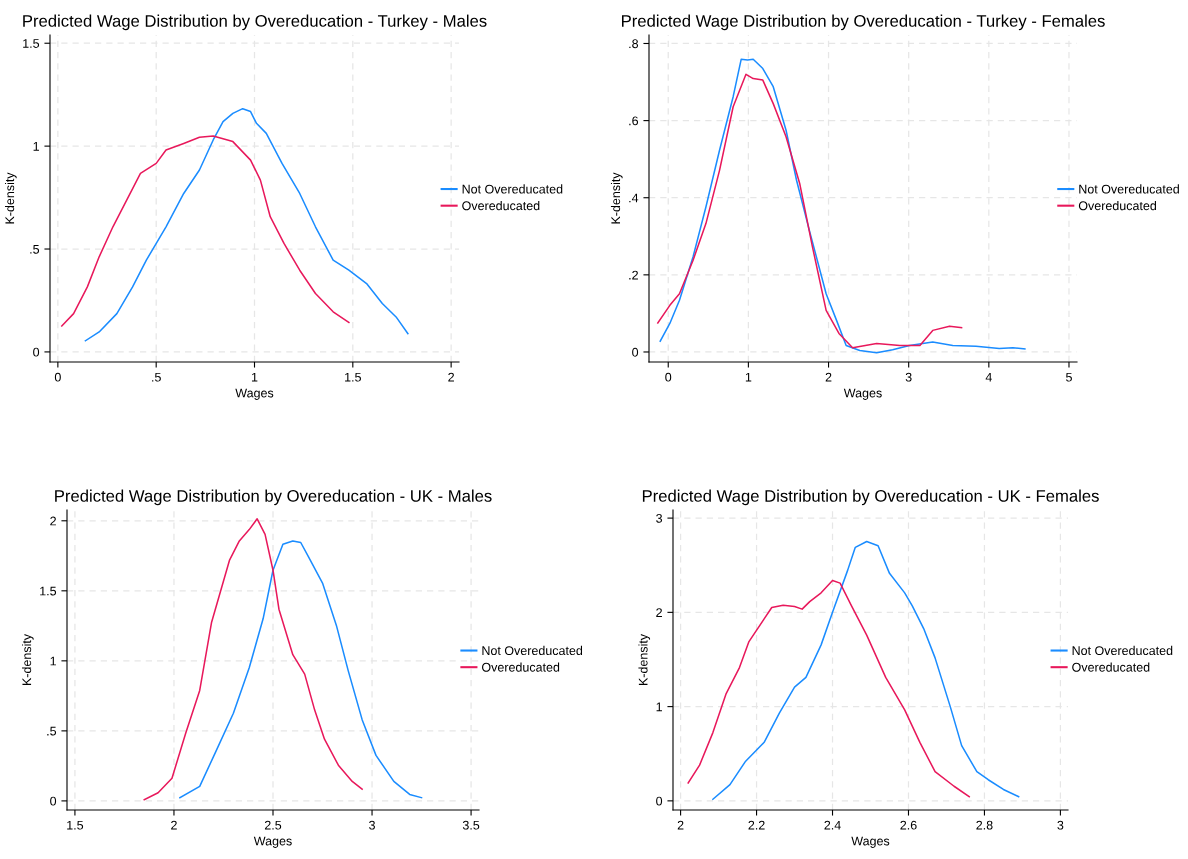  Describe the element at coordinates (908, 825) in the screenshot. I see `x-tick-label: 2.6` at that location.